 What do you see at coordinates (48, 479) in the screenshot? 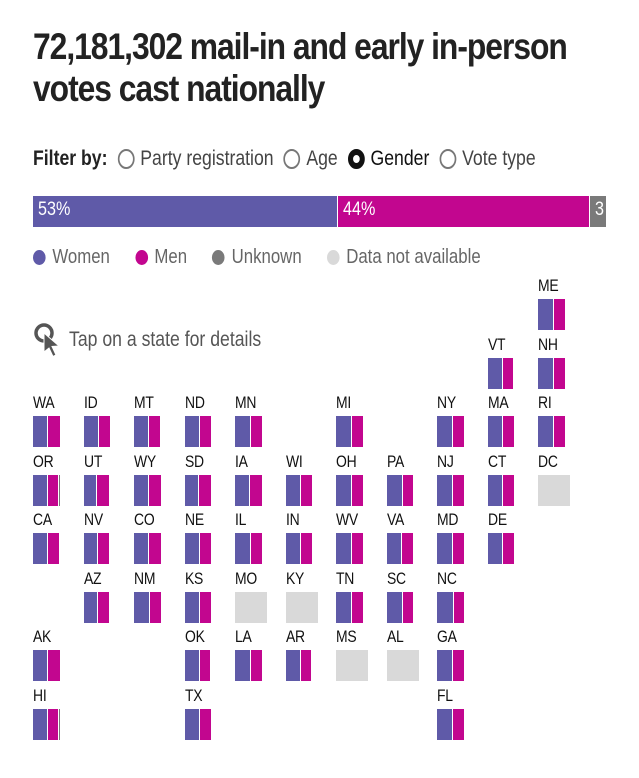
I see `state-tile-or: OR` at bounding box center [48, 479].